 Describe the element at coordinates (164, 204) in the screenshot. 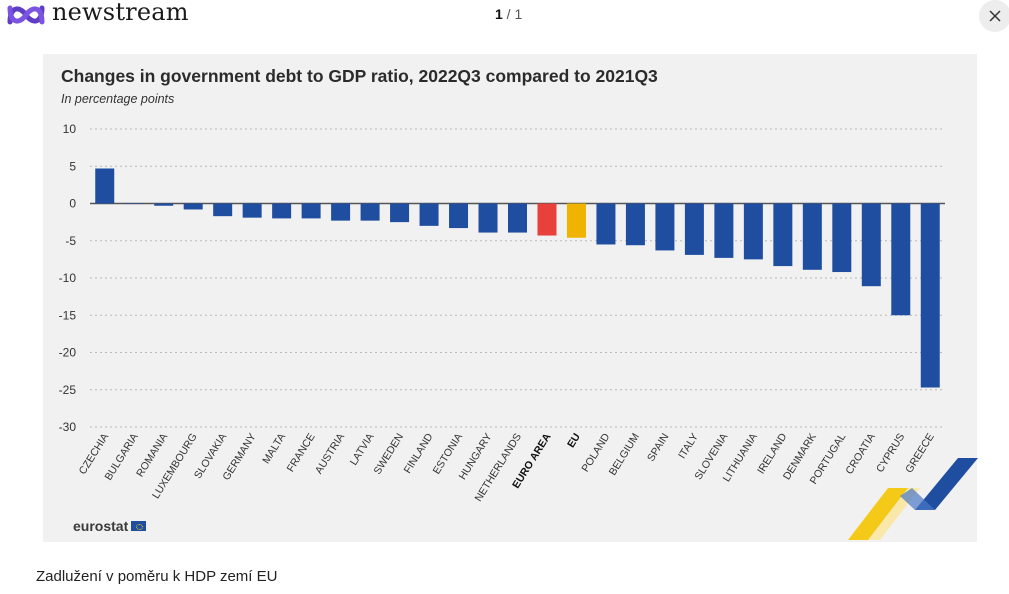

I see `bar-romania` at that location.